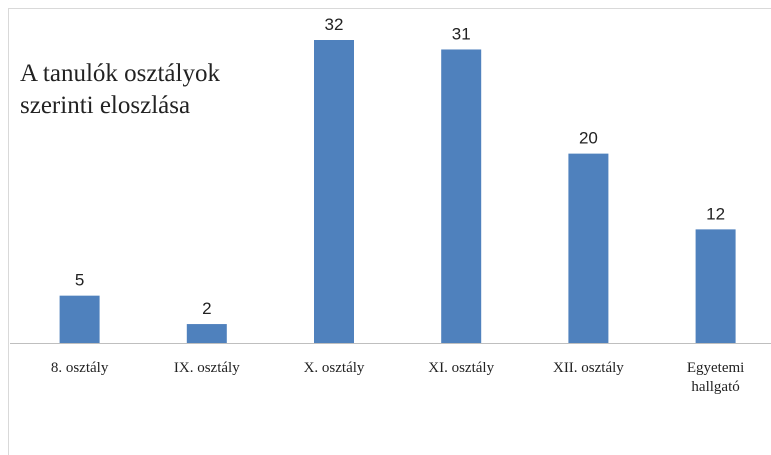 This screenshot has width=771, height=455. Describe the element at coordinates (120, 89) in the screenshot. I see `chart-title: A tanulók osztályok szerinti eloszlása` at that location.